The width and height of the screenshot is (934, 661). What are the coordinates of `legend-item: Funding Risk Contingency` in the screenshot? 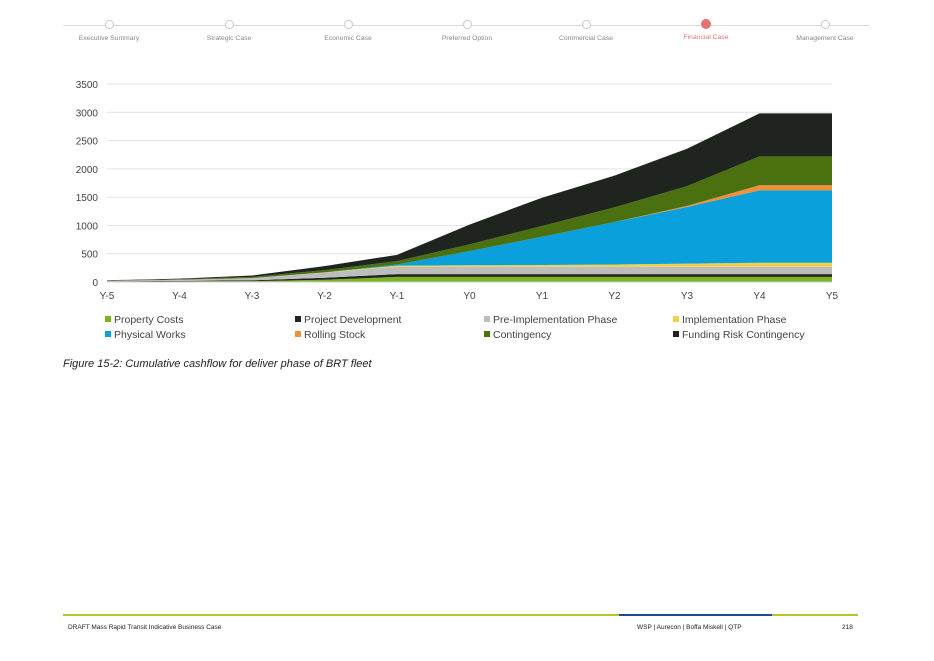 It's located at (739, 335).